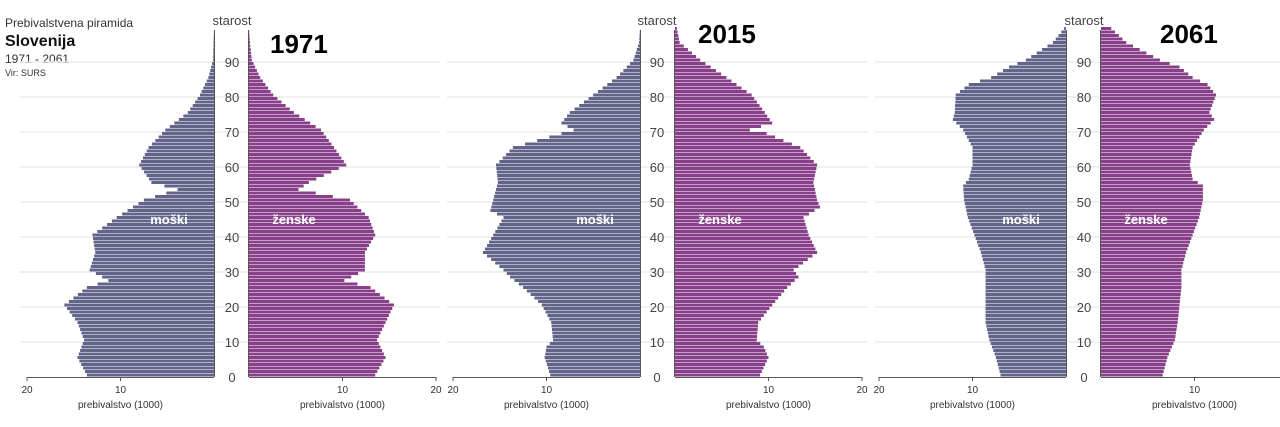 The image size is (1280, 427). What do you see at coordinates (1194, 405) in the screenshot?
I see `female-x-axis-title: prebivalstvo (1000)` at bounding box center [1194, 405].